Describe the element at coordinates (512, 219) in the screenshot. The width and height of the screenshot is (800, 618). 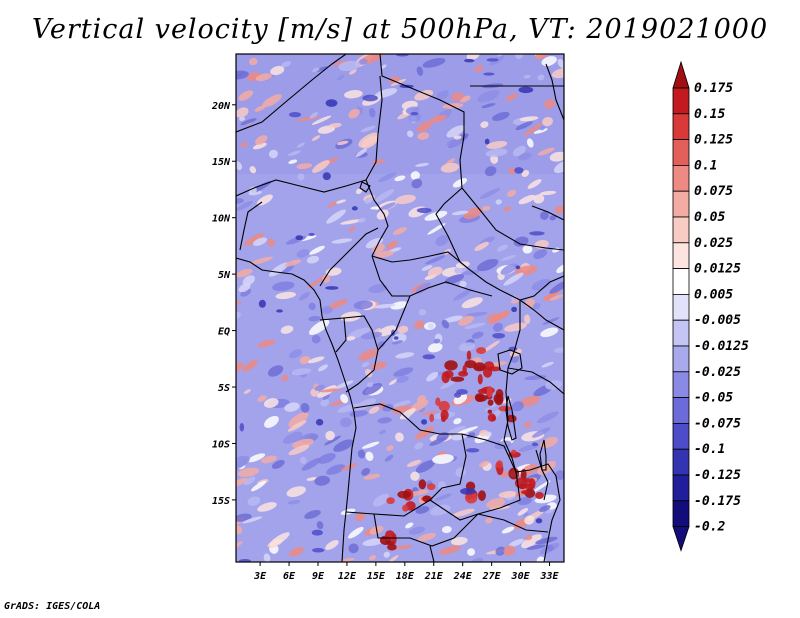
I see `border-sudan-ss` at that location.